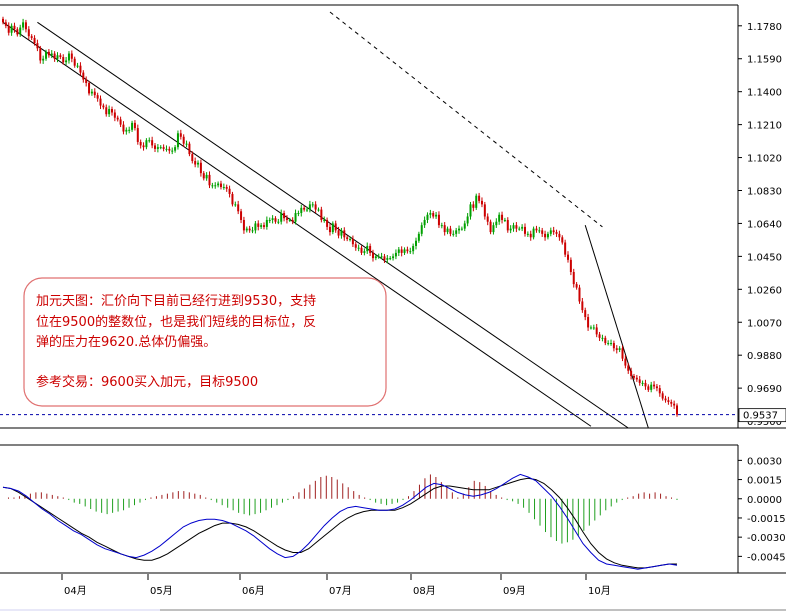  What do you see at coordinates (764, 191) in the screenshot?
I see `price-axis-label: 1.0830` at bounding box center [764, 191].